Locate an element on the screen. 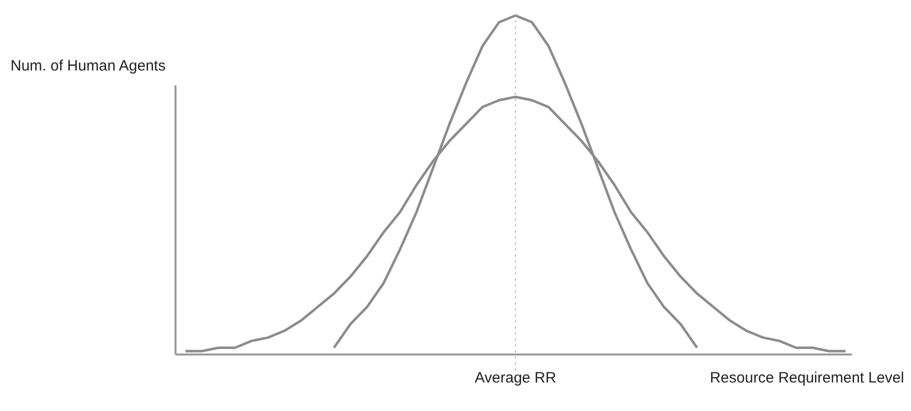 The width and height of the screenshot is (911, 411). x-axis-title: Resource Requirement Level is located at coordinates (807, 378).